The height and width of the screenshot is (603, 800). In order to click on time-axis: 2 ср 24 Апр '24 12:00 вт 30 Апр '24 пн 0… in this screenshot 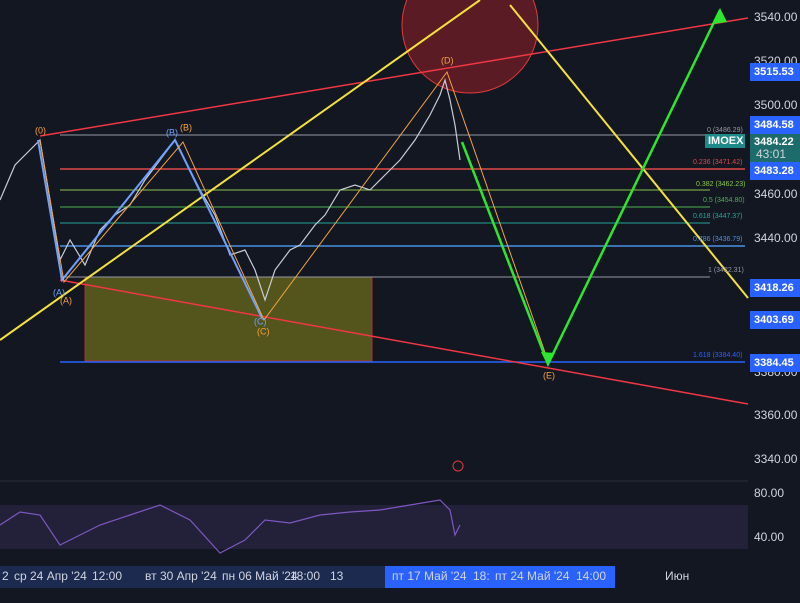, I will do `click(345, 576)`.